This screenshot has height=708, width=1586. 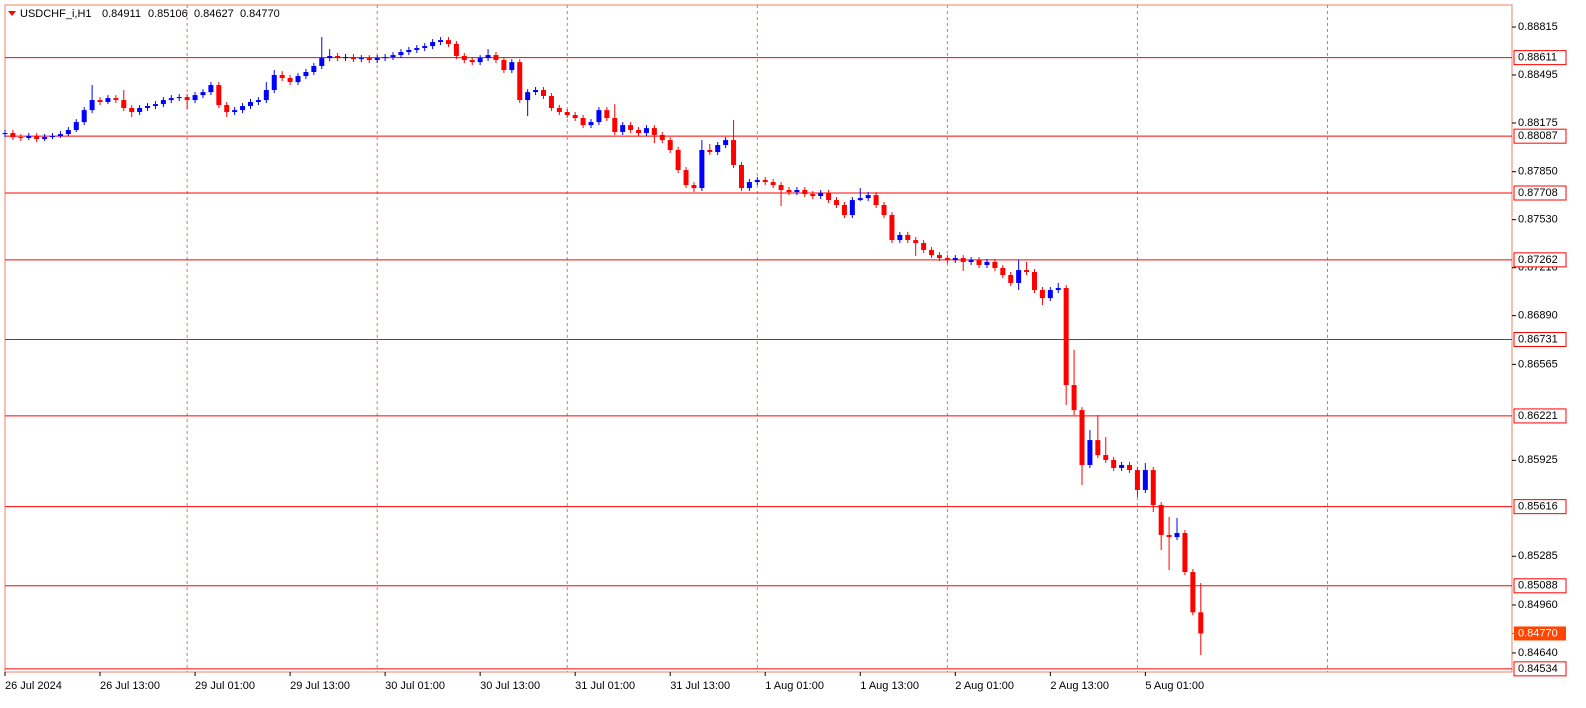 What do you see at coordinates (225, 686) in the screenshot?
I see `x-tick-label: 29 Jul 01:00` at bounding box center [225, 686].